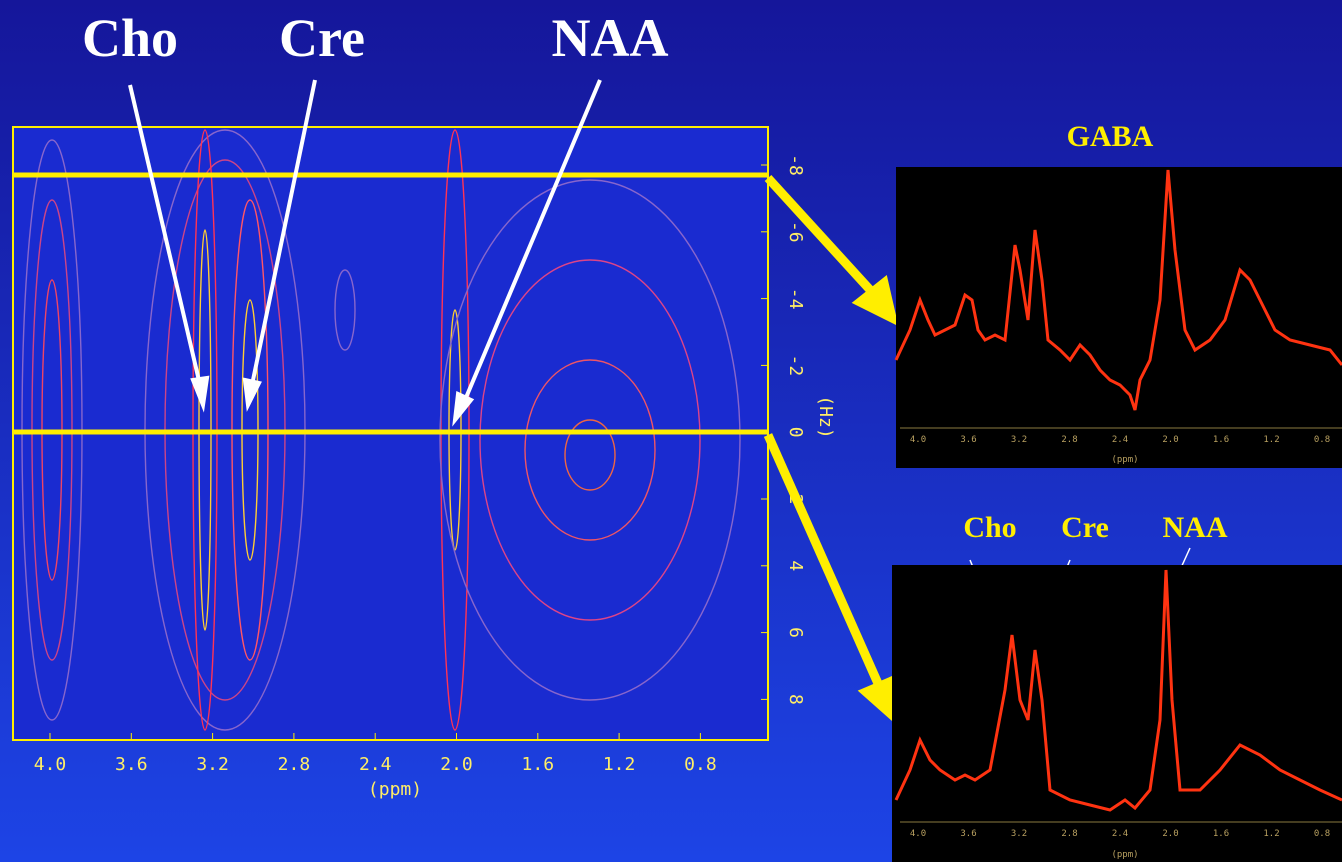  Describe the element at coordinates (795, 432) in the screenshot. I see `y-tick-label: 0` at that location.